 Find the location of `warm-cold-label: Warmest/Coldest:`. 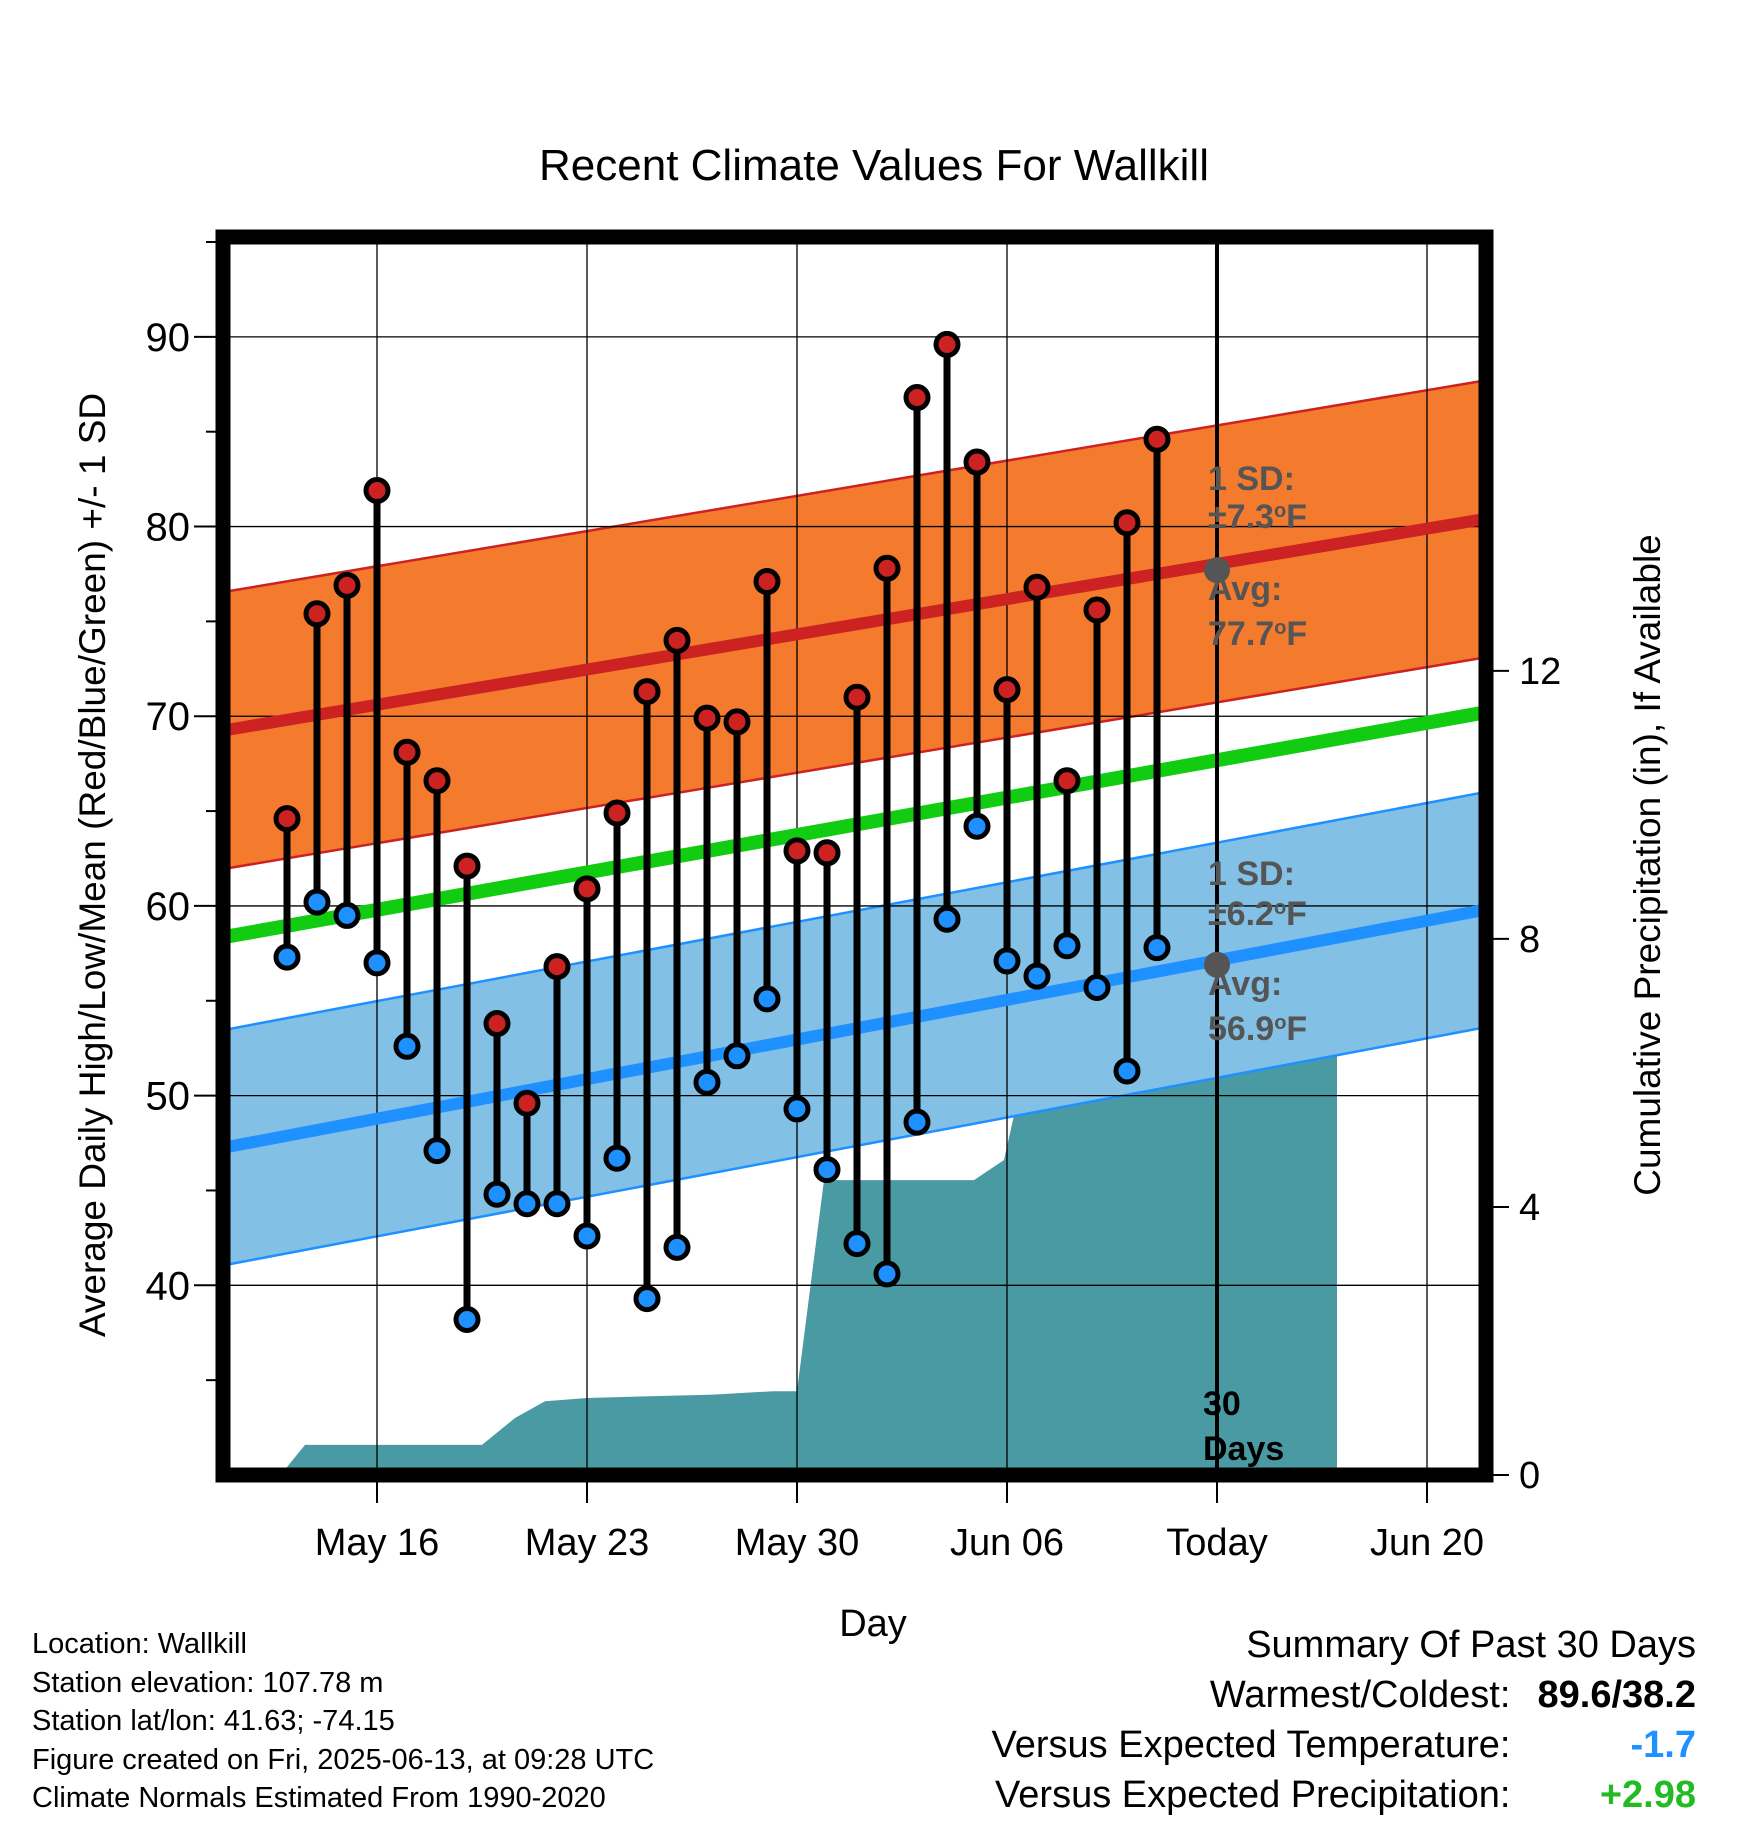

warm-cold-label: Warmest/Coldest: is located at coordinates (1360, 1695).